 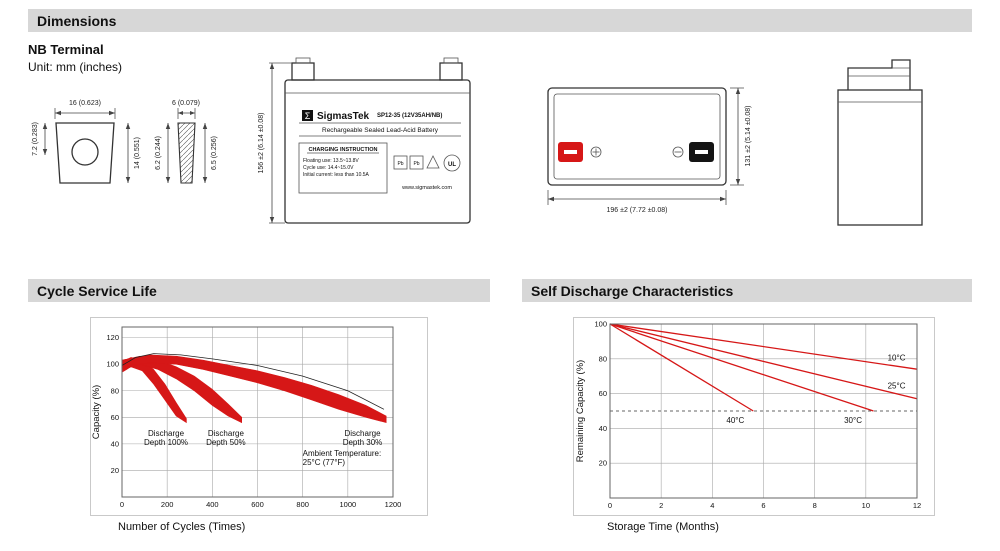 I want to click on annotation: Discharge, so click(x=363, y=433).